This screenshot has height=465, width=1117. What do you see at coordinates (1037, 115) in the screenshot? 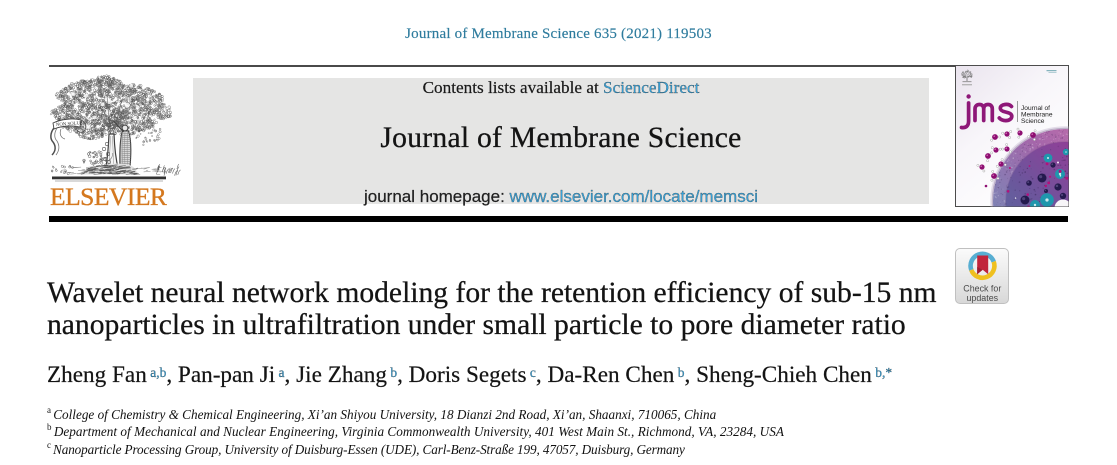
I see `svg-text: Membrane` at bounding box center [1037, 115].